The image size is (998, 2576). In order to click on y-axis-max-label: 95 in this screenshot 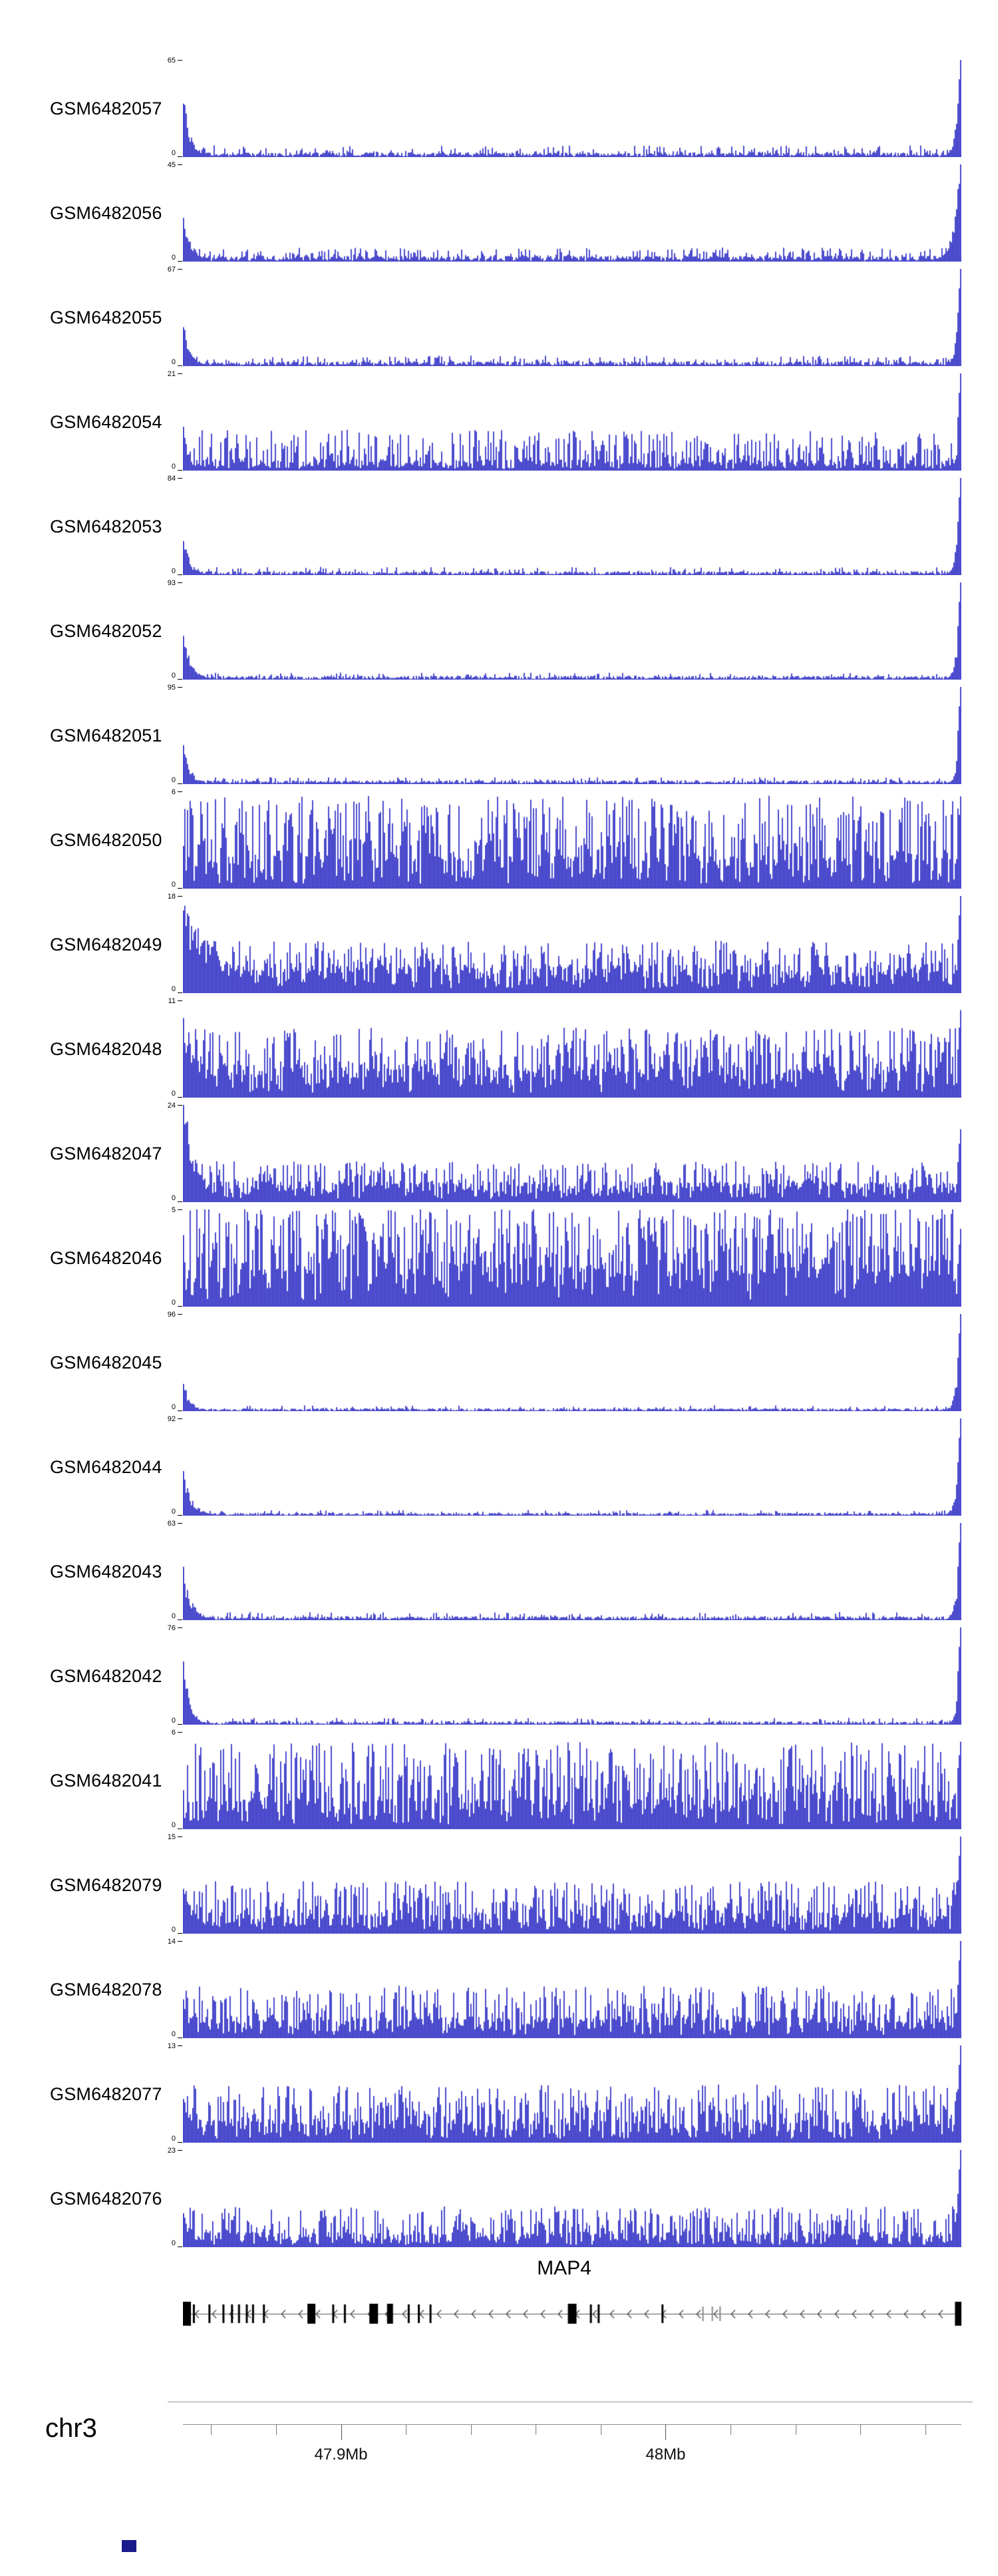, I will do `click(171, 688)`.